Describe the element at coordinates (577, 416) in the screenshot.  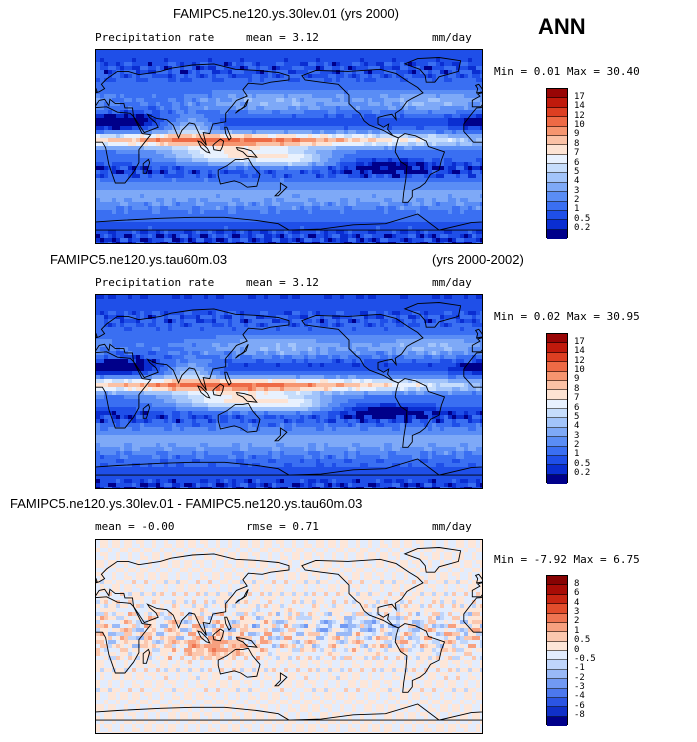
I see `colorbar-tick-label: 5` at that location.